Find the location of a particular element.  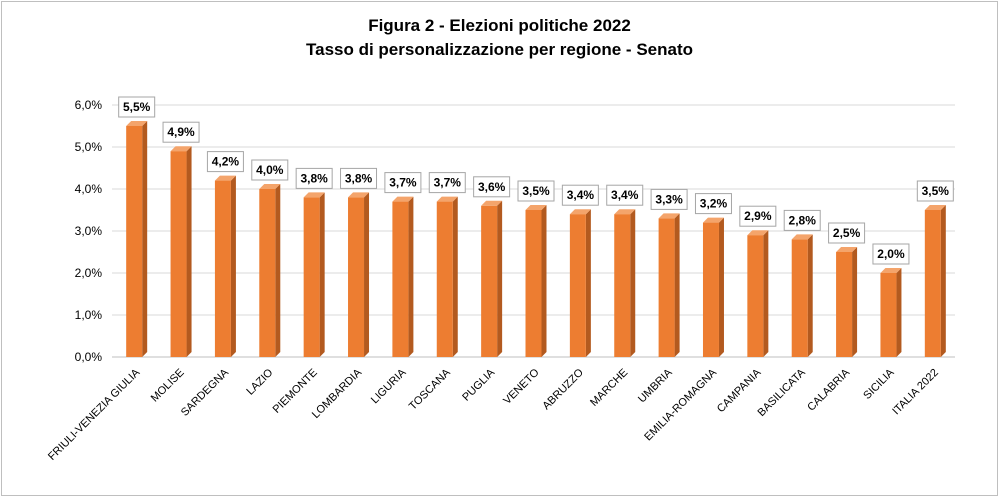

category-label: LIGURIA is located at coordinates (389, 386).